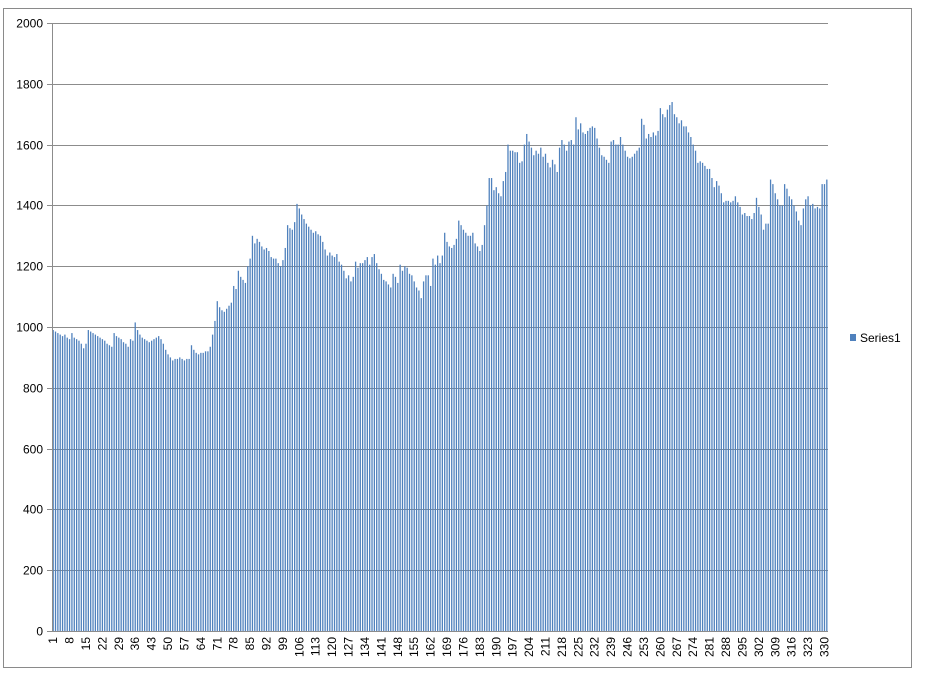  Describe the element at coordinates (853, 337) in the screenshot. I see `legend-swatch` at that location.